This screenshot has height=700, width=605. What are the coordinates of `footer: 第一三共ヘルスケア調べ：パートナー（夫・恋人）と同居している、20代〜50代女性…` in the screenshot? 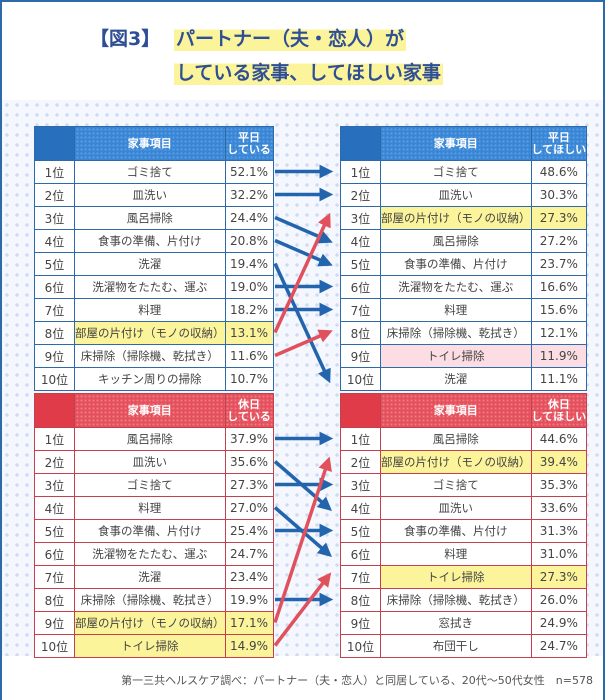 It's located at (302, 678).